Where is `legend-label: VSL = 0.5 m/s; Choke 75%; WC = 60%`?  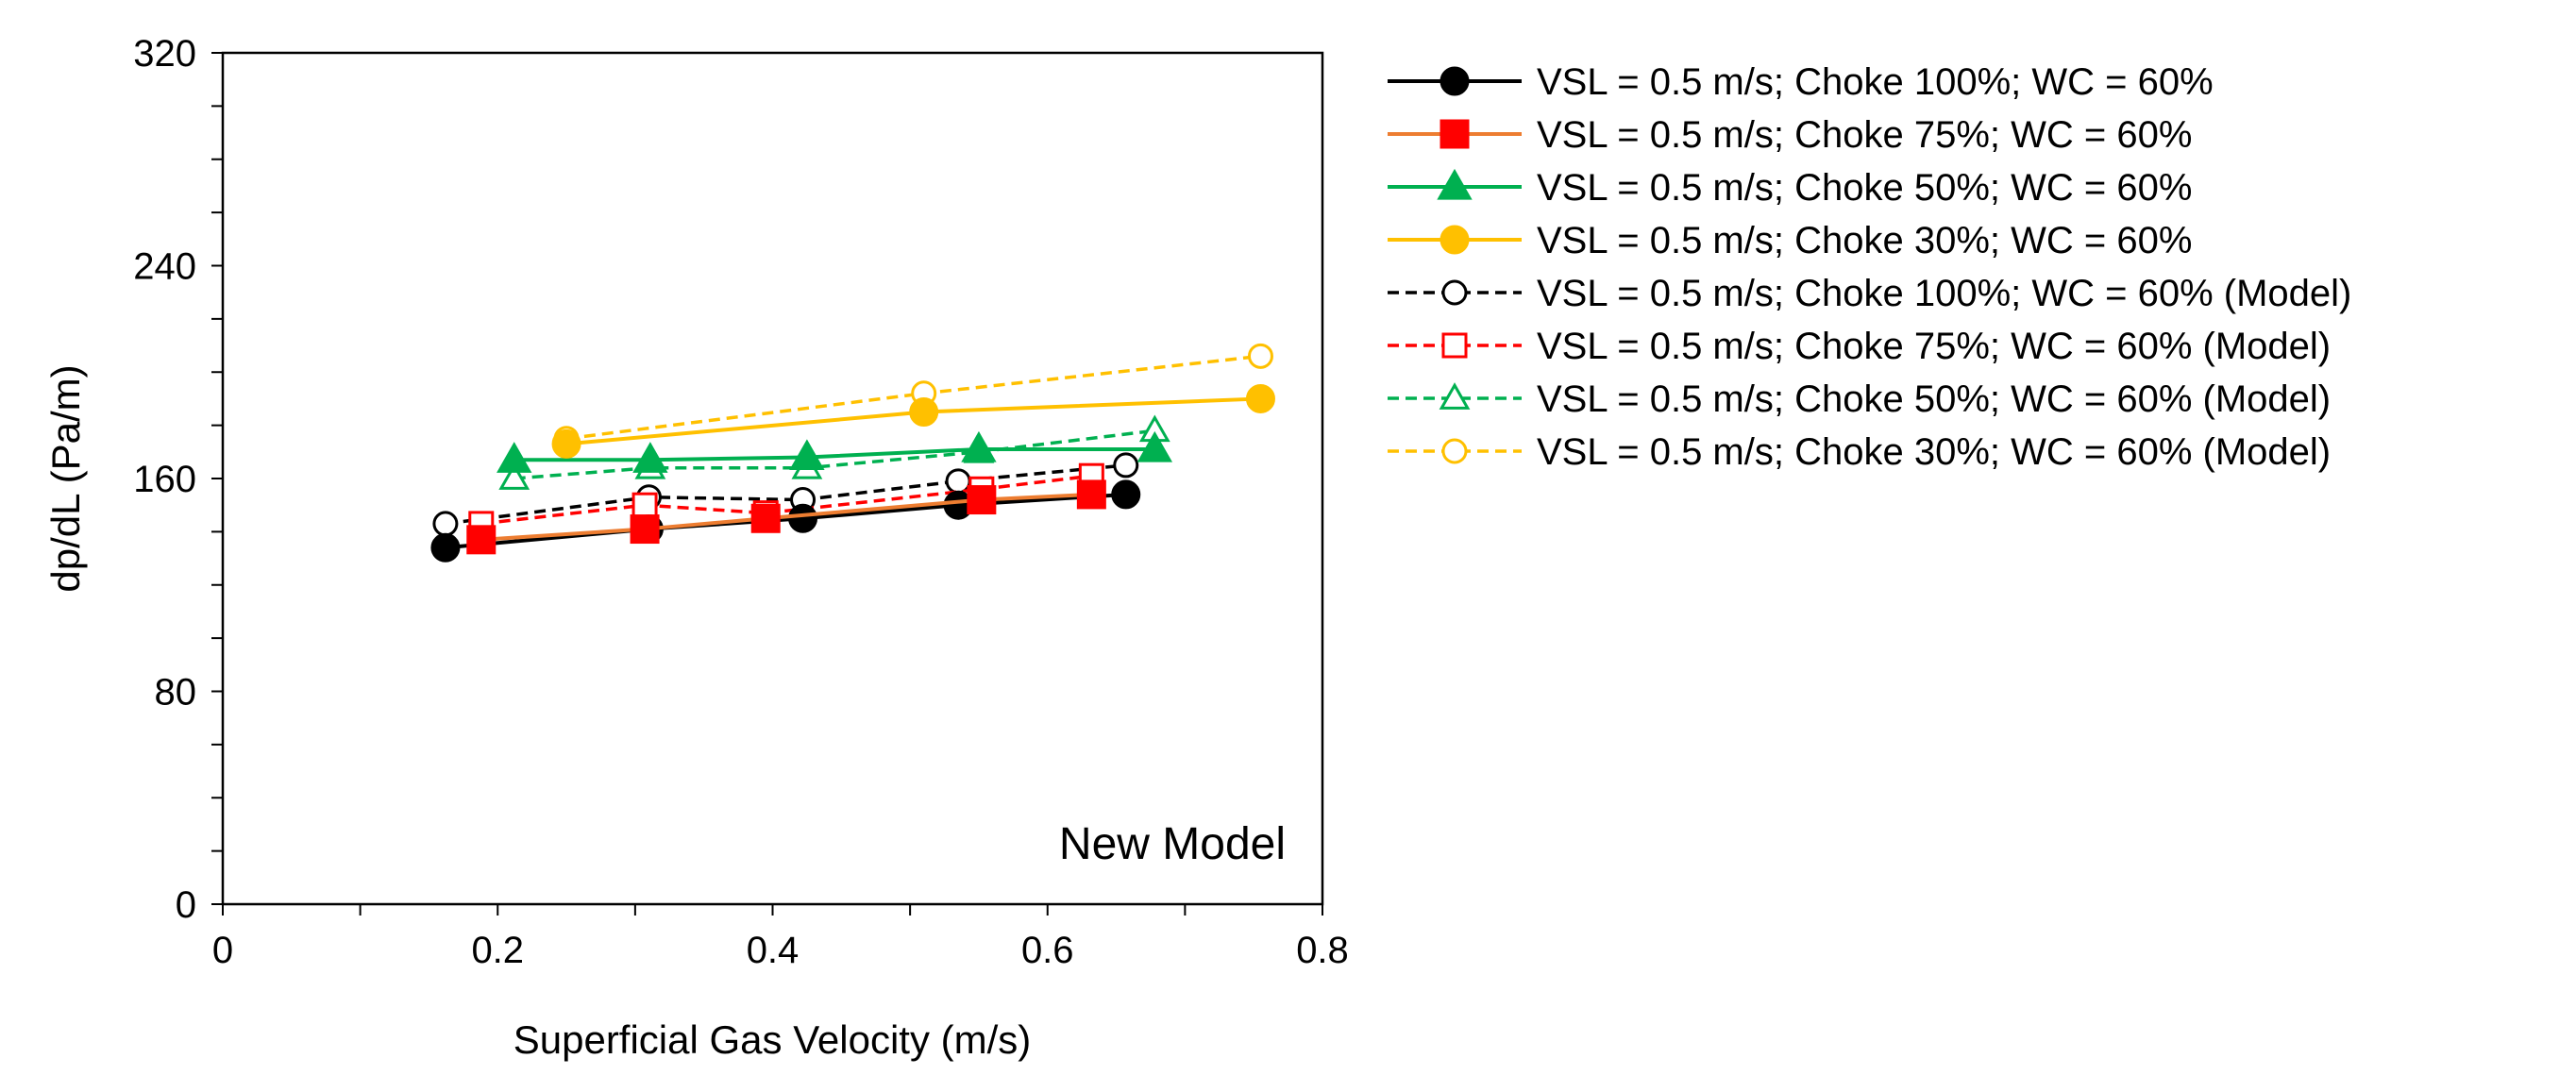
legend-label: VSL = 0.5 m/s; Choke 75%; WC = 60% is located at coordinates (1865, 135).